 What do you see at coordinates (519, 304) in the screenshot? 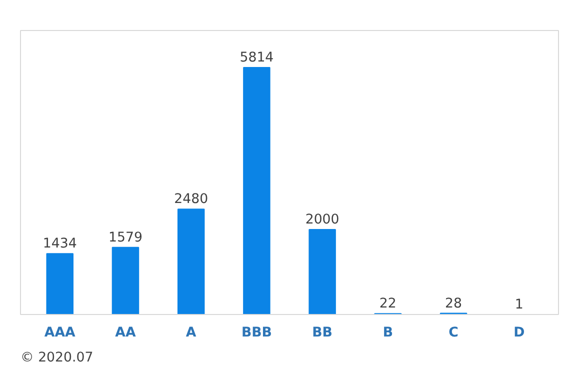
I see `data-label: 1` at bounding box center [519, 304].